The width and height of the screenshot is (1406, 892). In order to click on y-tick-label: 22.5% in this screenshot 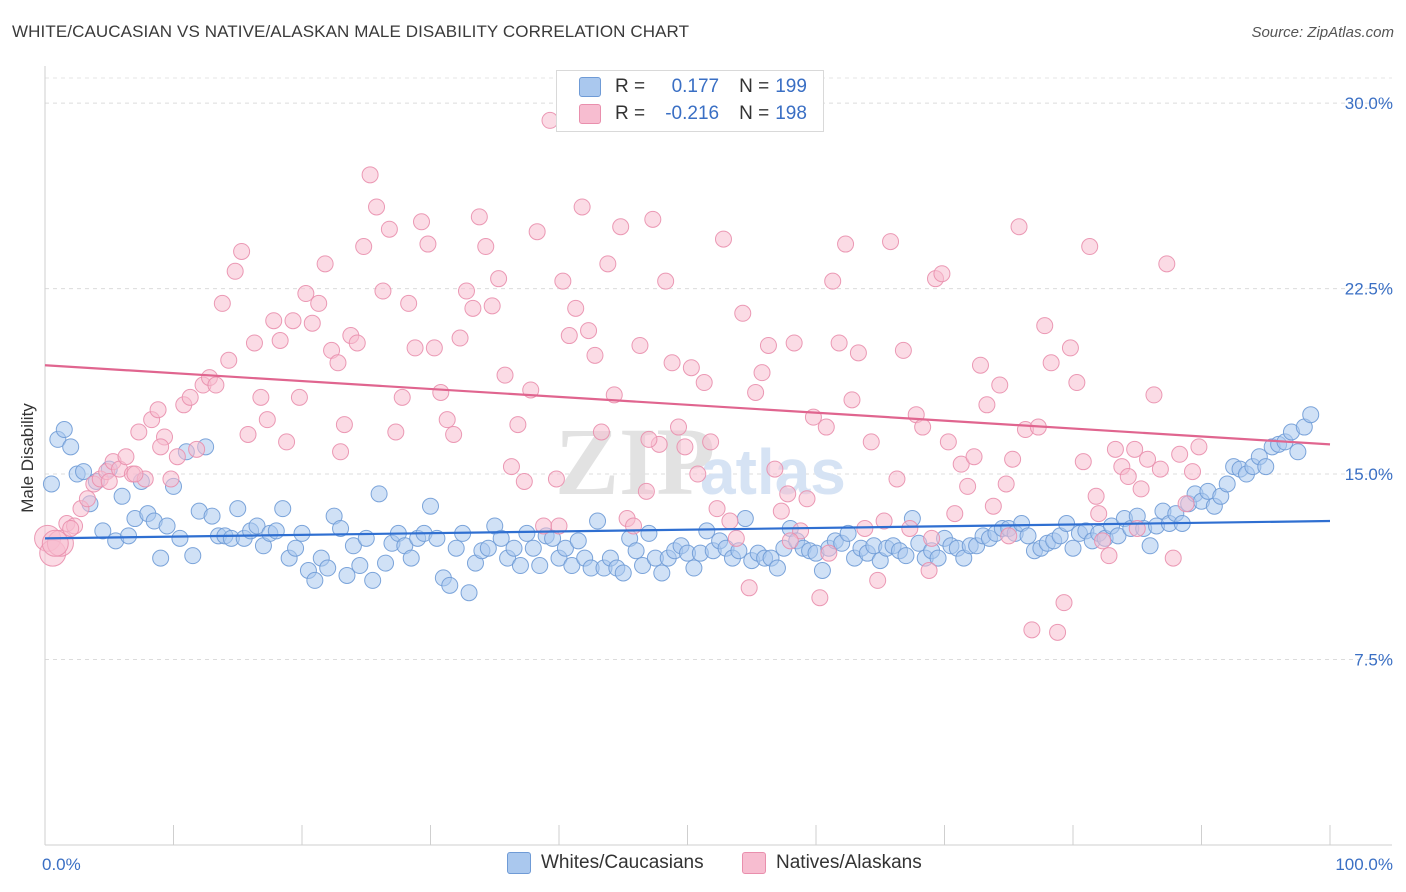, I will do `click(1369, 289)`.